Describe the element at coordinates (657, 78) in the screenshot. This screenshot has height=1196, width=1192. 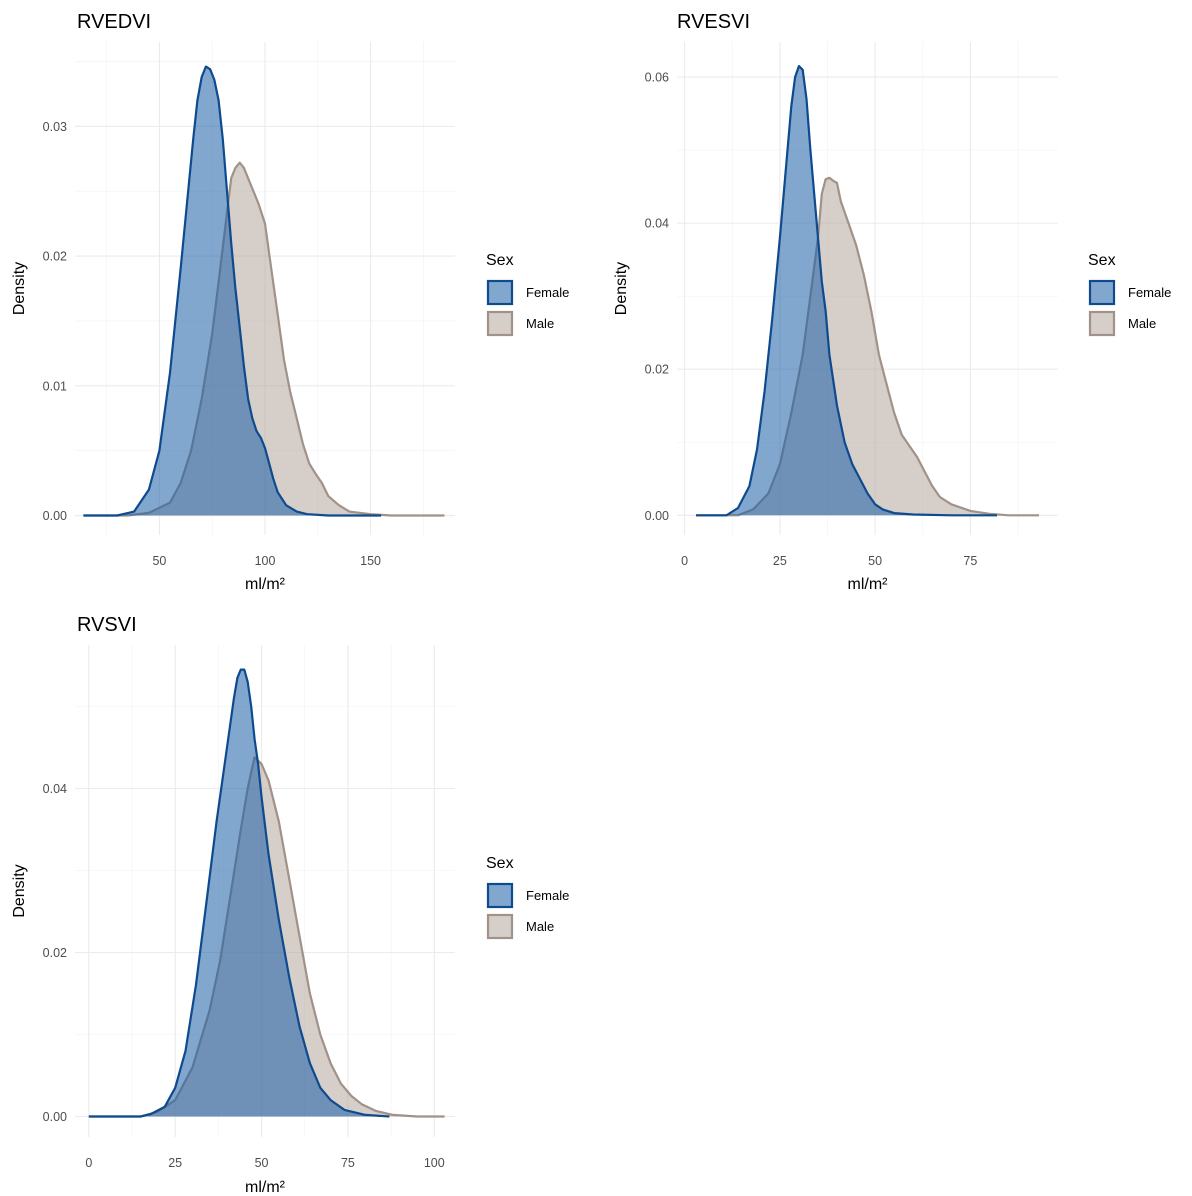
I see `y-tick-label: 0.06` at that location.